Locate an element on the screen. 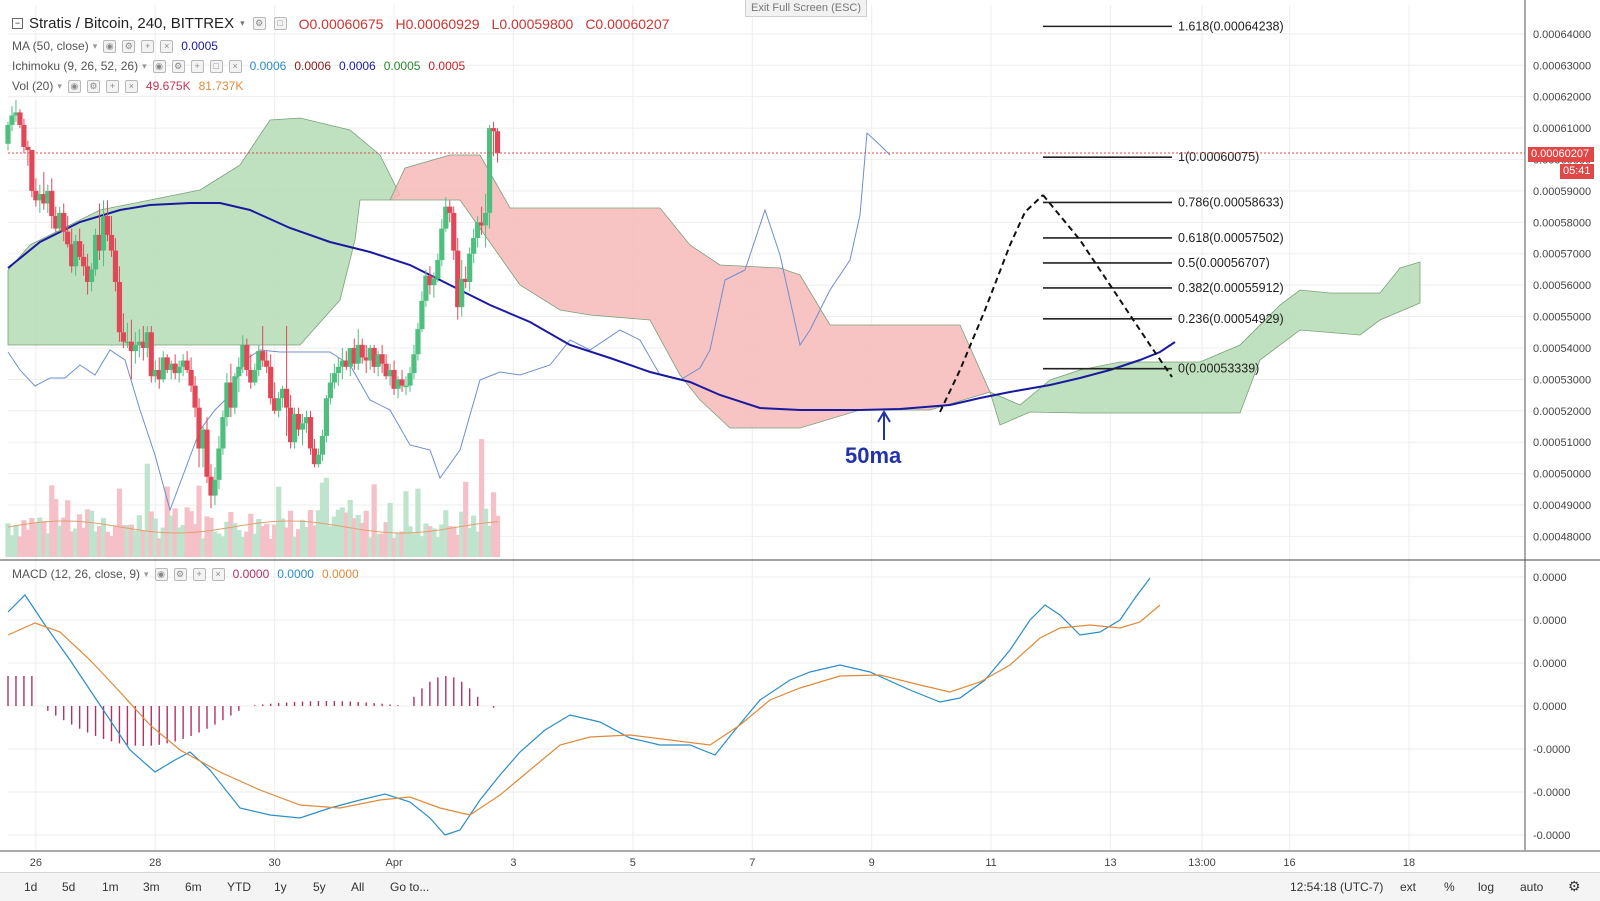  cloud-green-right is located at coordinates (1205, 343).